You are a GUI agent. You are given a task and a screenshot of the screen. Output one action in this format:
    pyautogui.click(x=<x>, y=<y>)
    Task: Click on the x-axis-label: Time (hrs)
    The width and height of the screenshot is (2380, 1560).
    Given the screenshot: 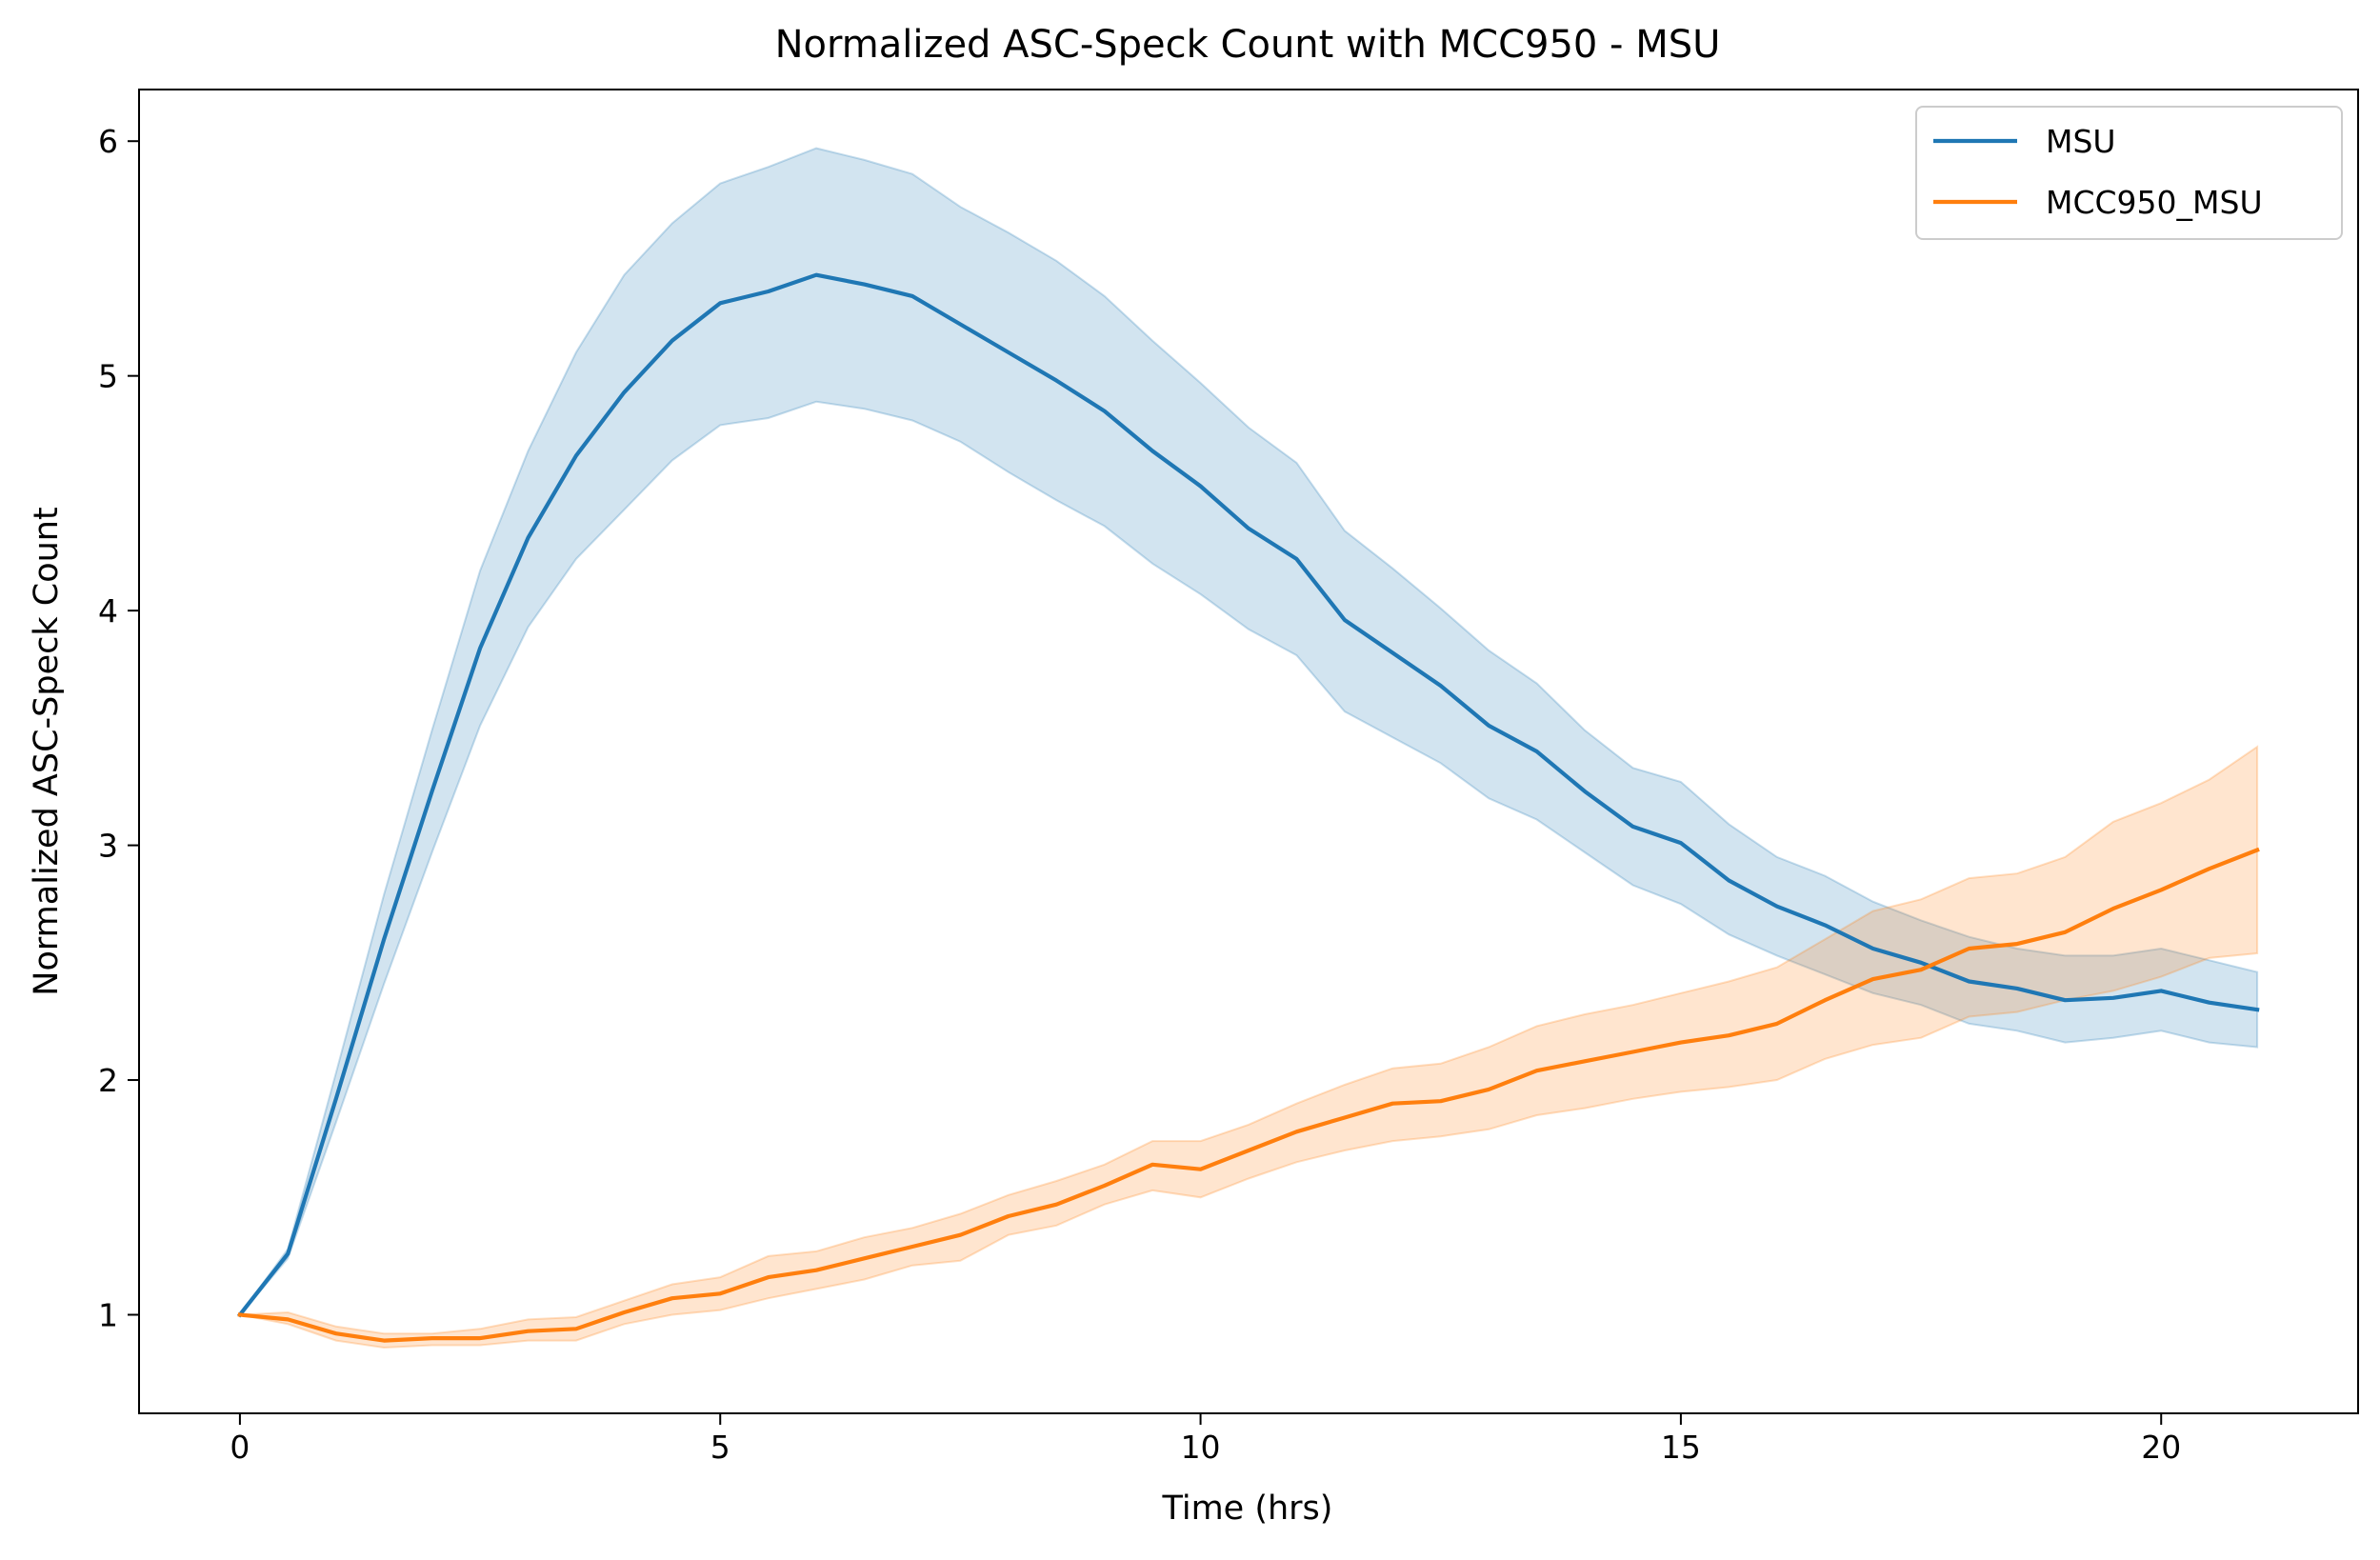 What is the action you would take?
    pyautogui.click(x=1247, y=1509)
    